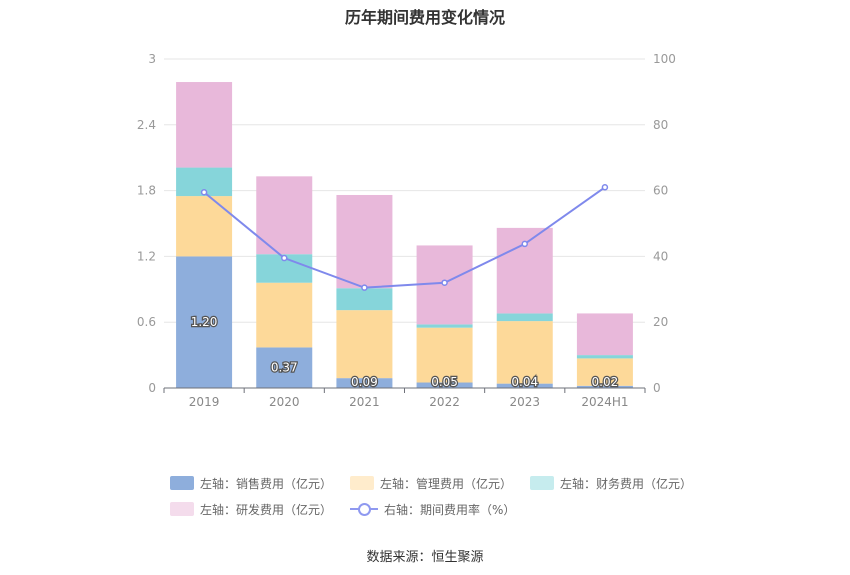  Describe the element at coordinates (444, 282) in the screenshot. I see `rate-point-2022` at that location.